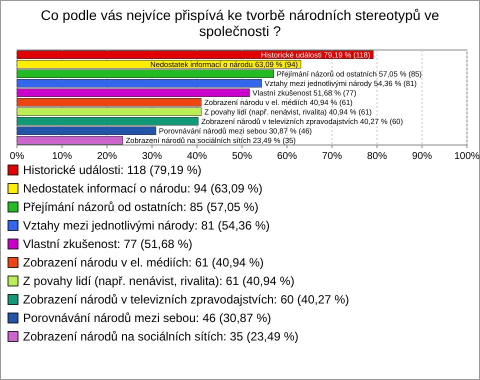  What do you see at coordinates (17, 156) in the screenshot?
I see `x-tick-label: 0%` at bounding box center [17, 156].